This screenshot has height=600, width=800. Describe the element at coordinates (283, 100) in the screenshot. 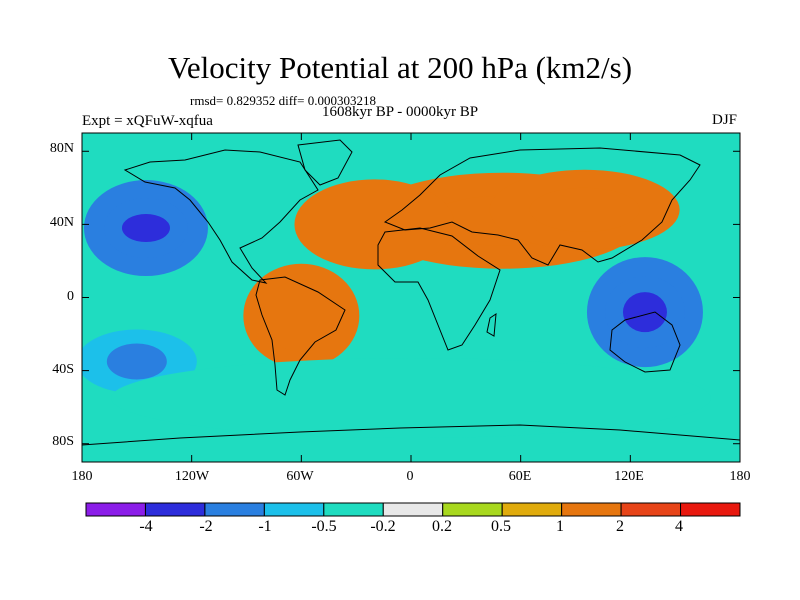

I see `rmsd-diff-stats: rmsd= 0.829352 diff= 0.000303218` at that location.